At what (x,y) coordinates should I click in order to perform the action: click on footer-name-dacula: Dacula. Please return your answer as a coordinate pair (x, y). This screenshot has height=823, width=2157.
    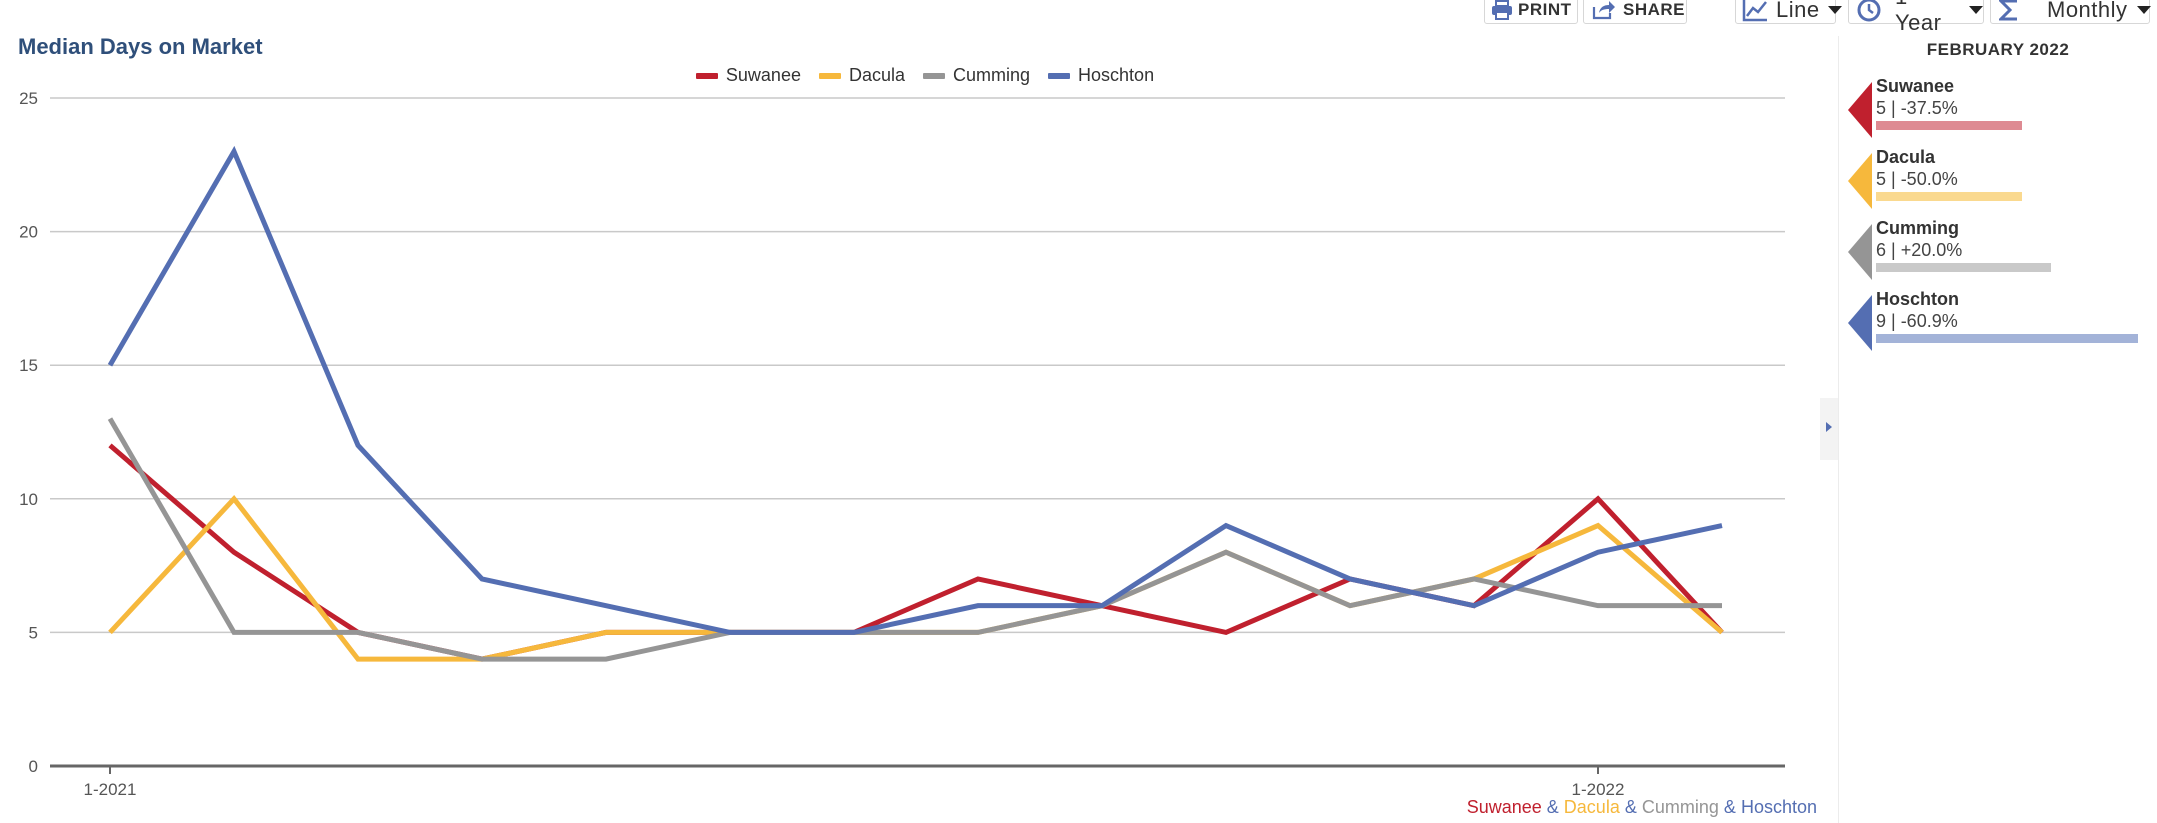
    Looking at the image, I should click on (1591, 807).